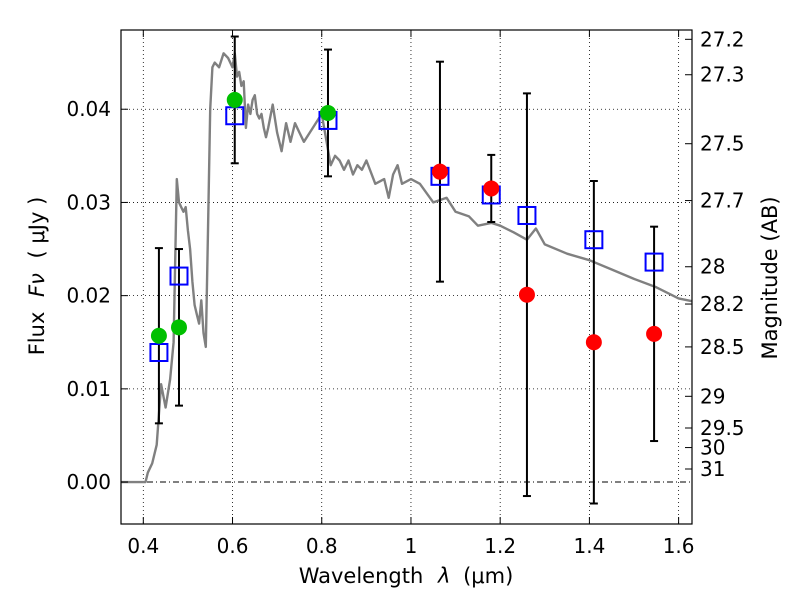 The image size is (800, 600). I want to click on y2-axis-title: Magnitude (AB), so click(770, 277).